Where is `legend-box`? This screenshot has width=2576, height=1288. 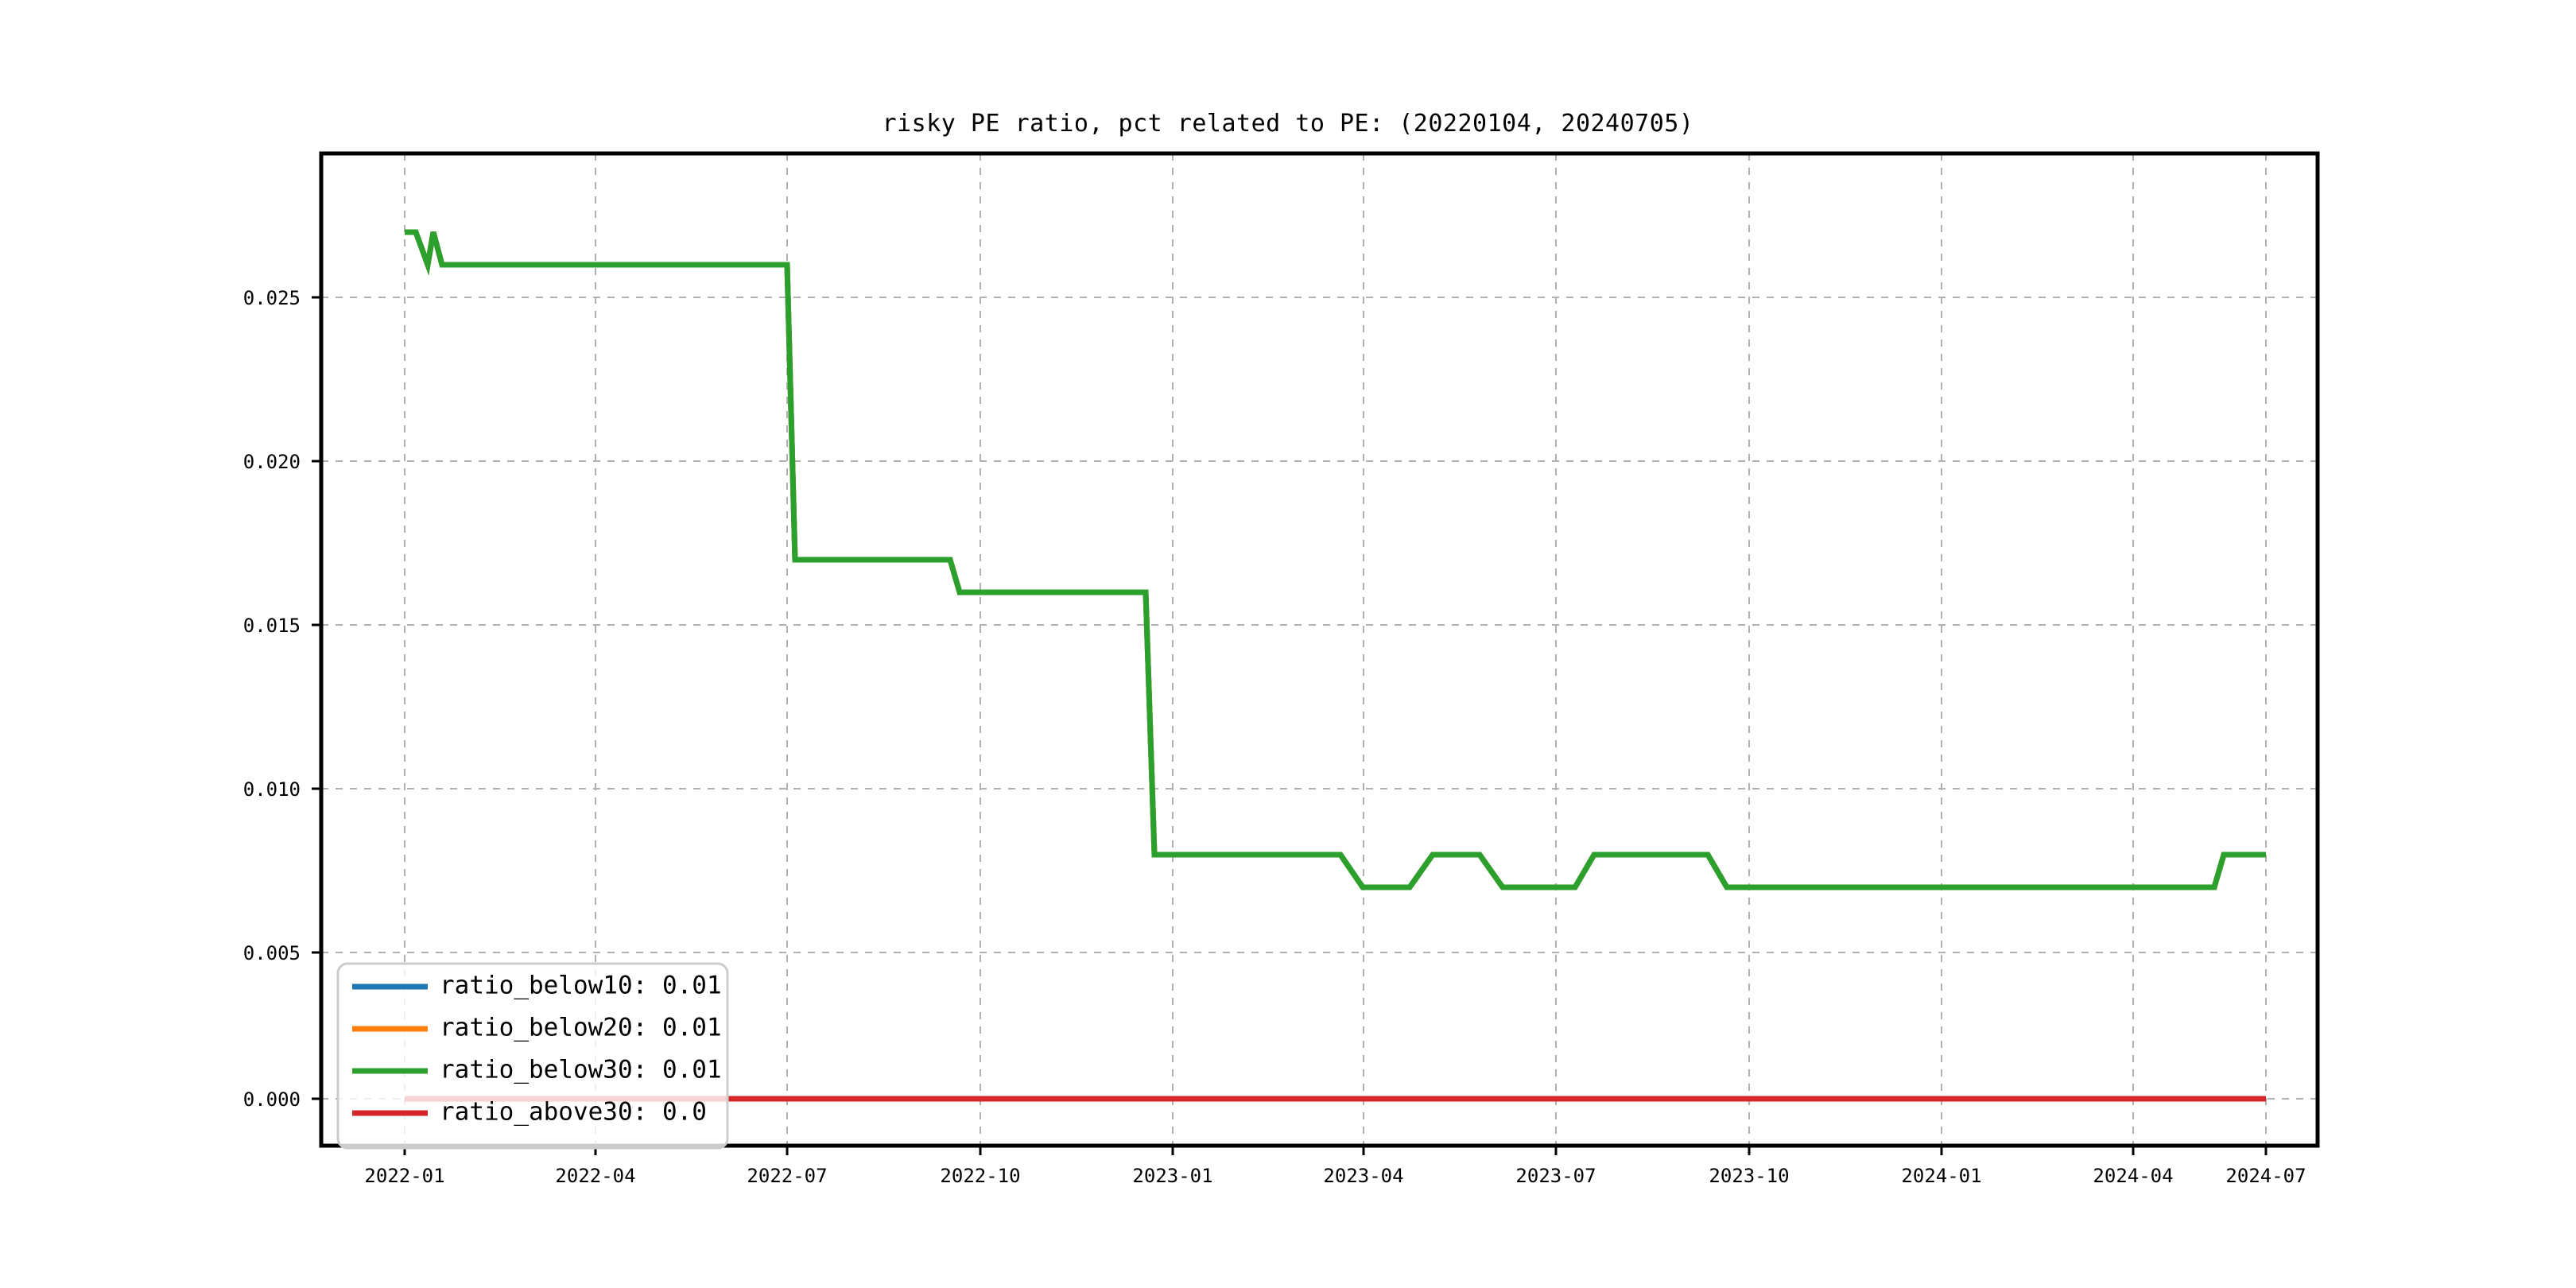 legend-box is located at coordinates (532, 1056).